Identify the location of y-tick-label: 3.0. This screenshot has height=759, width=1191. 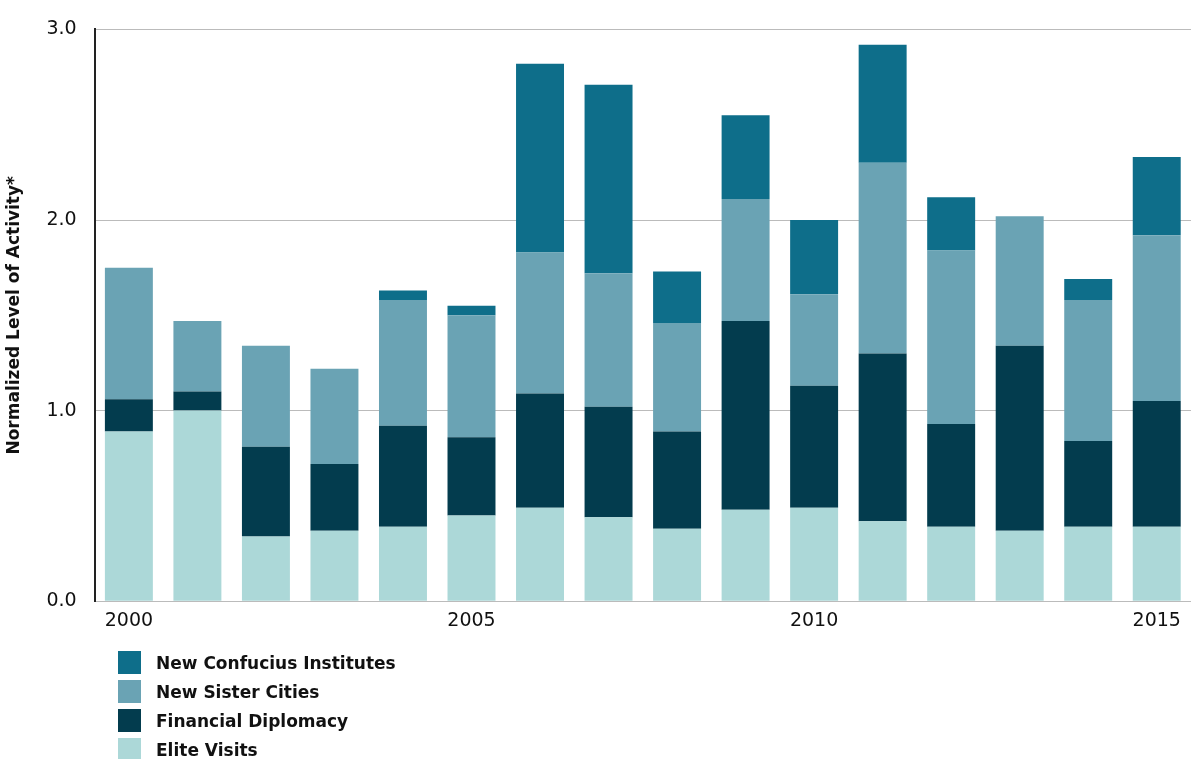
(61, 27).